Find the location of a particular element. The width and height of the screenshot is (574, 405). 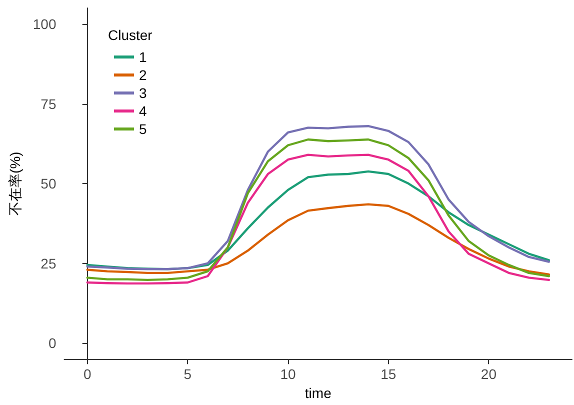

x-tick-label: 0 is located at coordinates (87, 374).